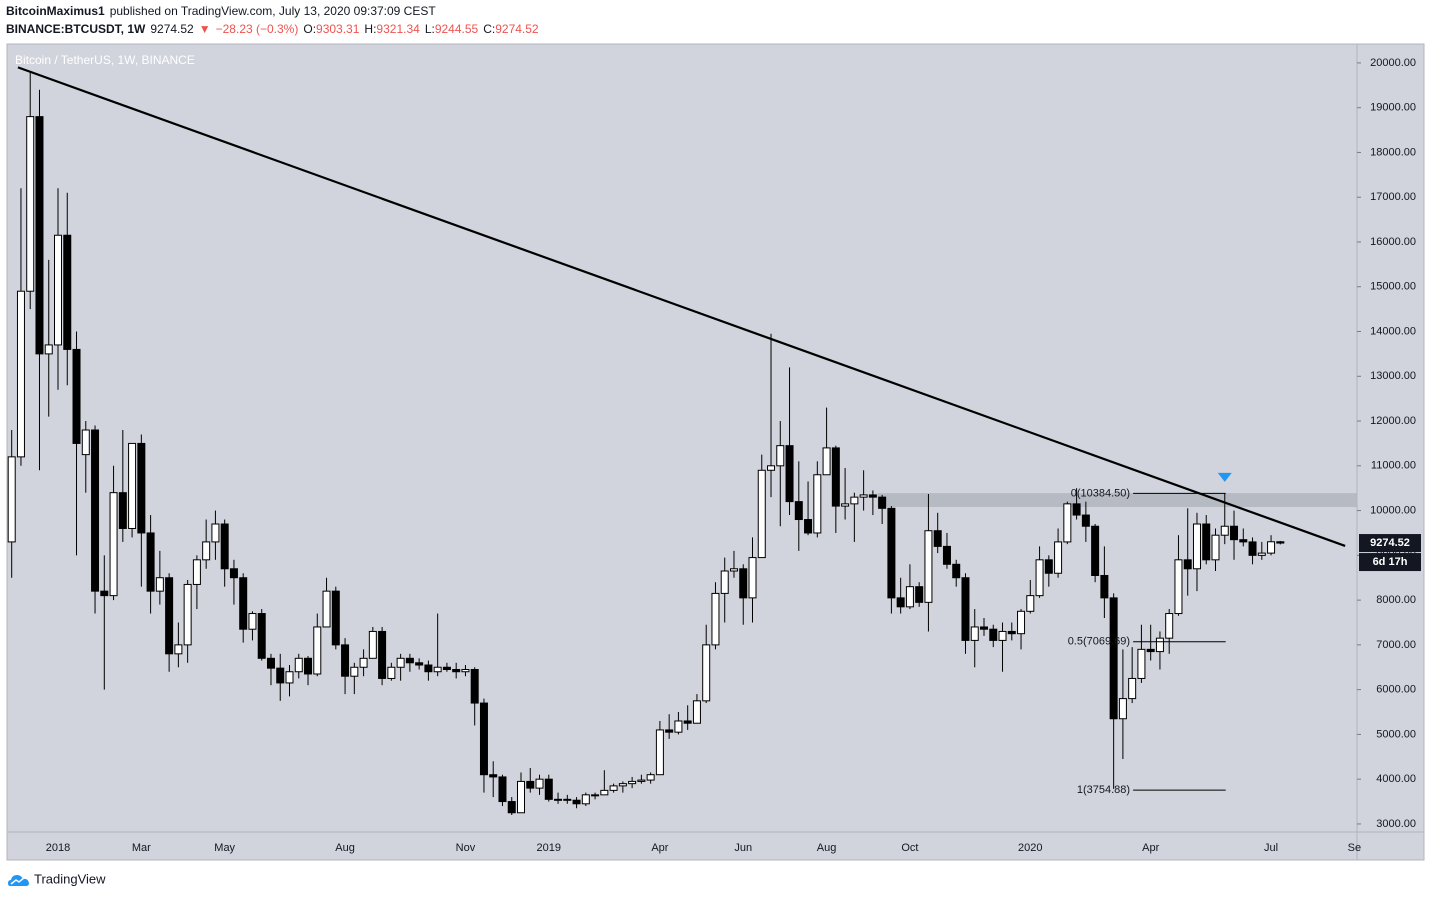  Describe the element at coordinates (345, 848) in the screenshot. I see `x-tick-label: Aug` at that location.